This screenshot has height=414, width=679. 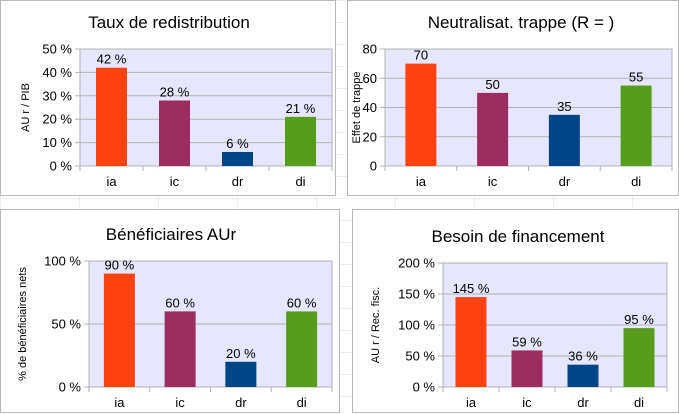 What do you see at coordinates (416, 294) in the screenshot?
I see `y-tick-label: 150 %` at bounding box center [416, 294].